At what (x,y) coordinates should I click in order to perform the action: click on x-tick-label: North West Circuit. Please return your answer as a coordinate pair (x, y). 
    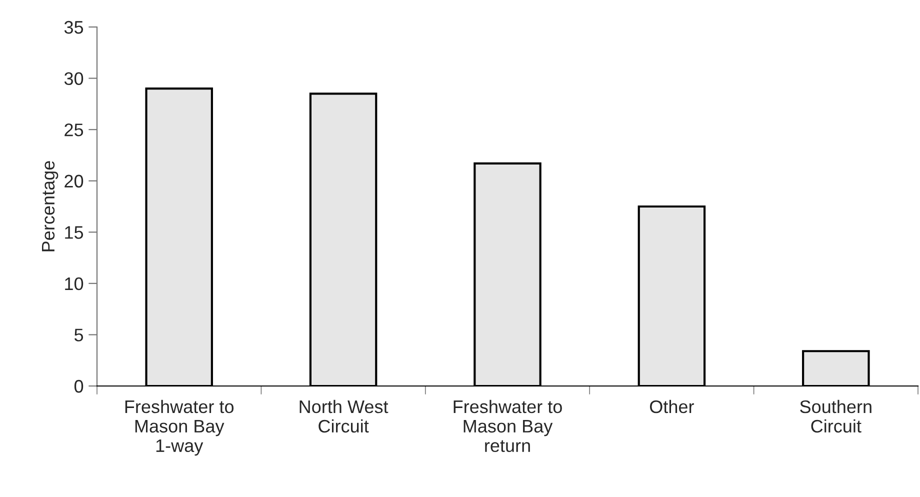
    Looking at the image, I should click on (344, 416).